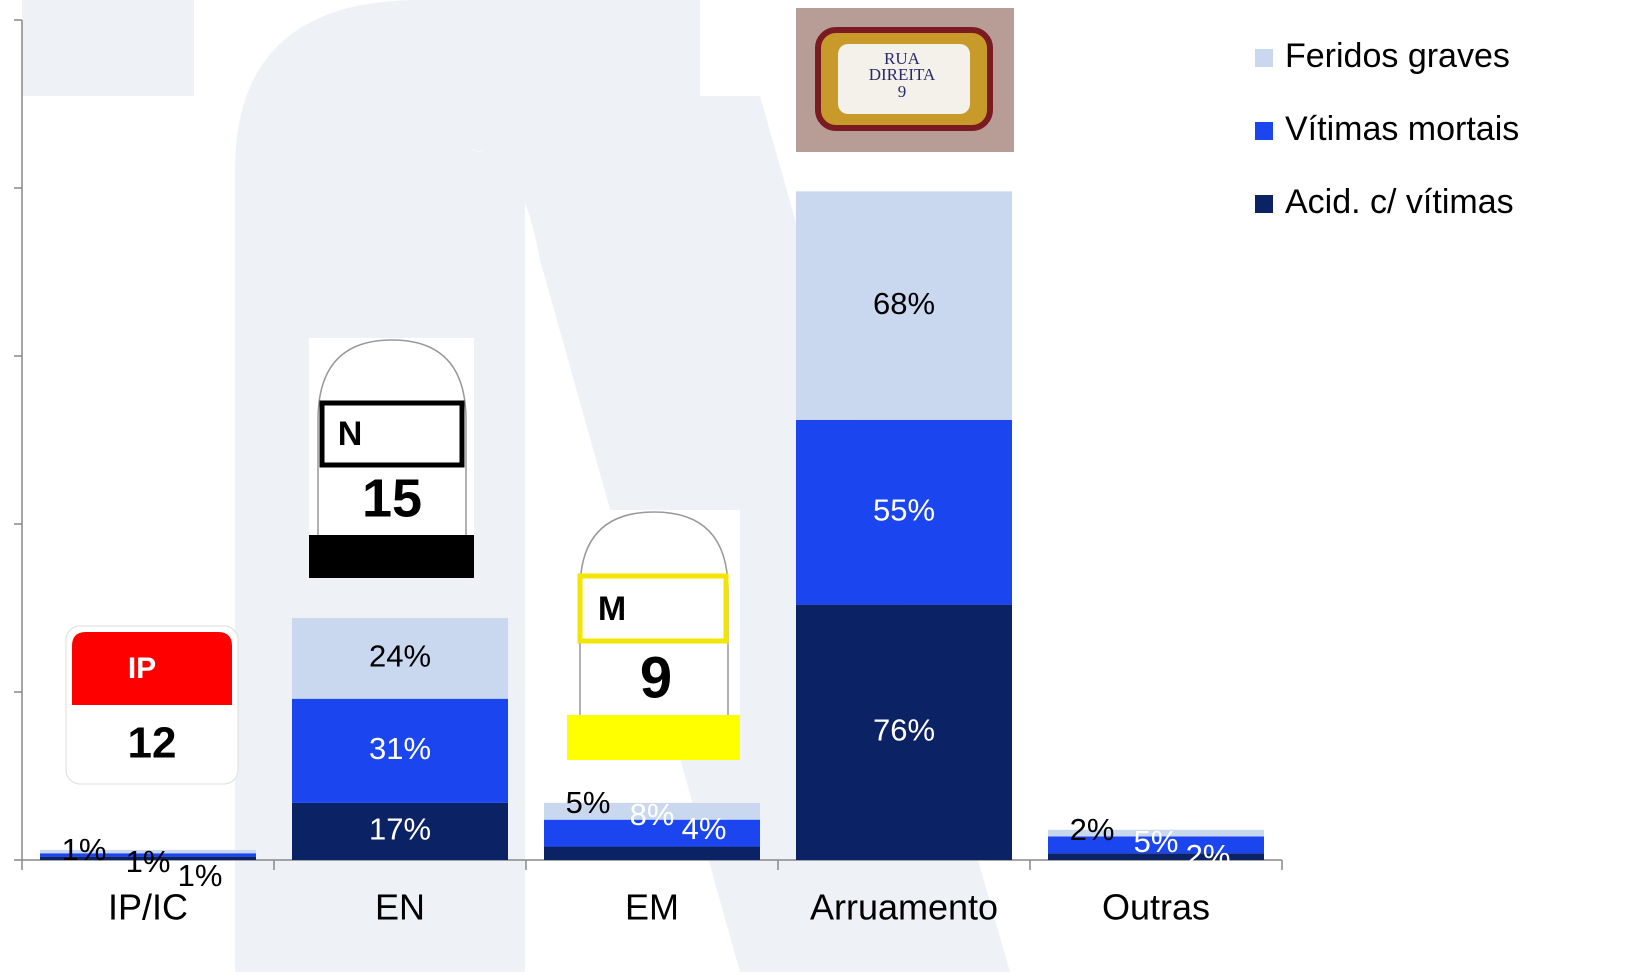 The height and width of the screenshot is (977, 1642). I want to click on legend-label: Vítimas mortais, so click(1402, 129).